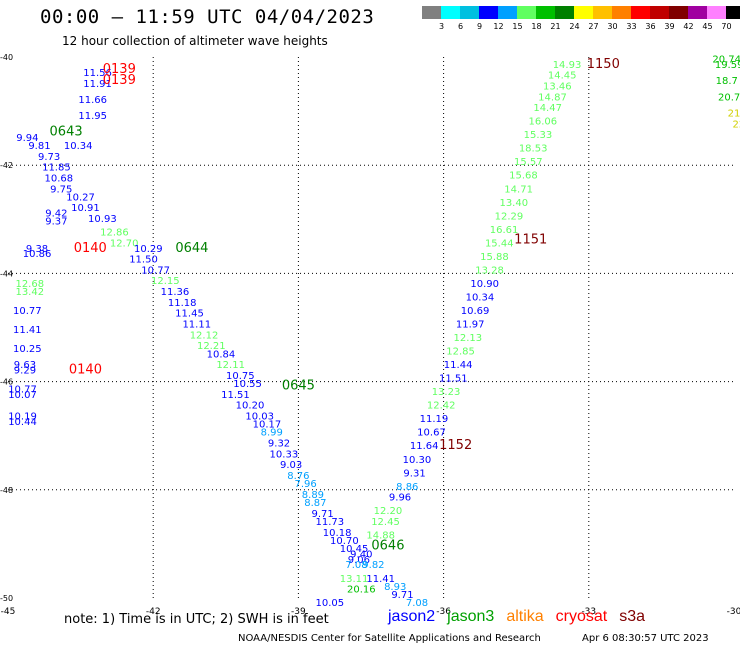 This screenshot has height=650, width=740. Describe the element at coordinates (400, 498) in the screenshot. I see `swh-value-label: 9.96` at that location.